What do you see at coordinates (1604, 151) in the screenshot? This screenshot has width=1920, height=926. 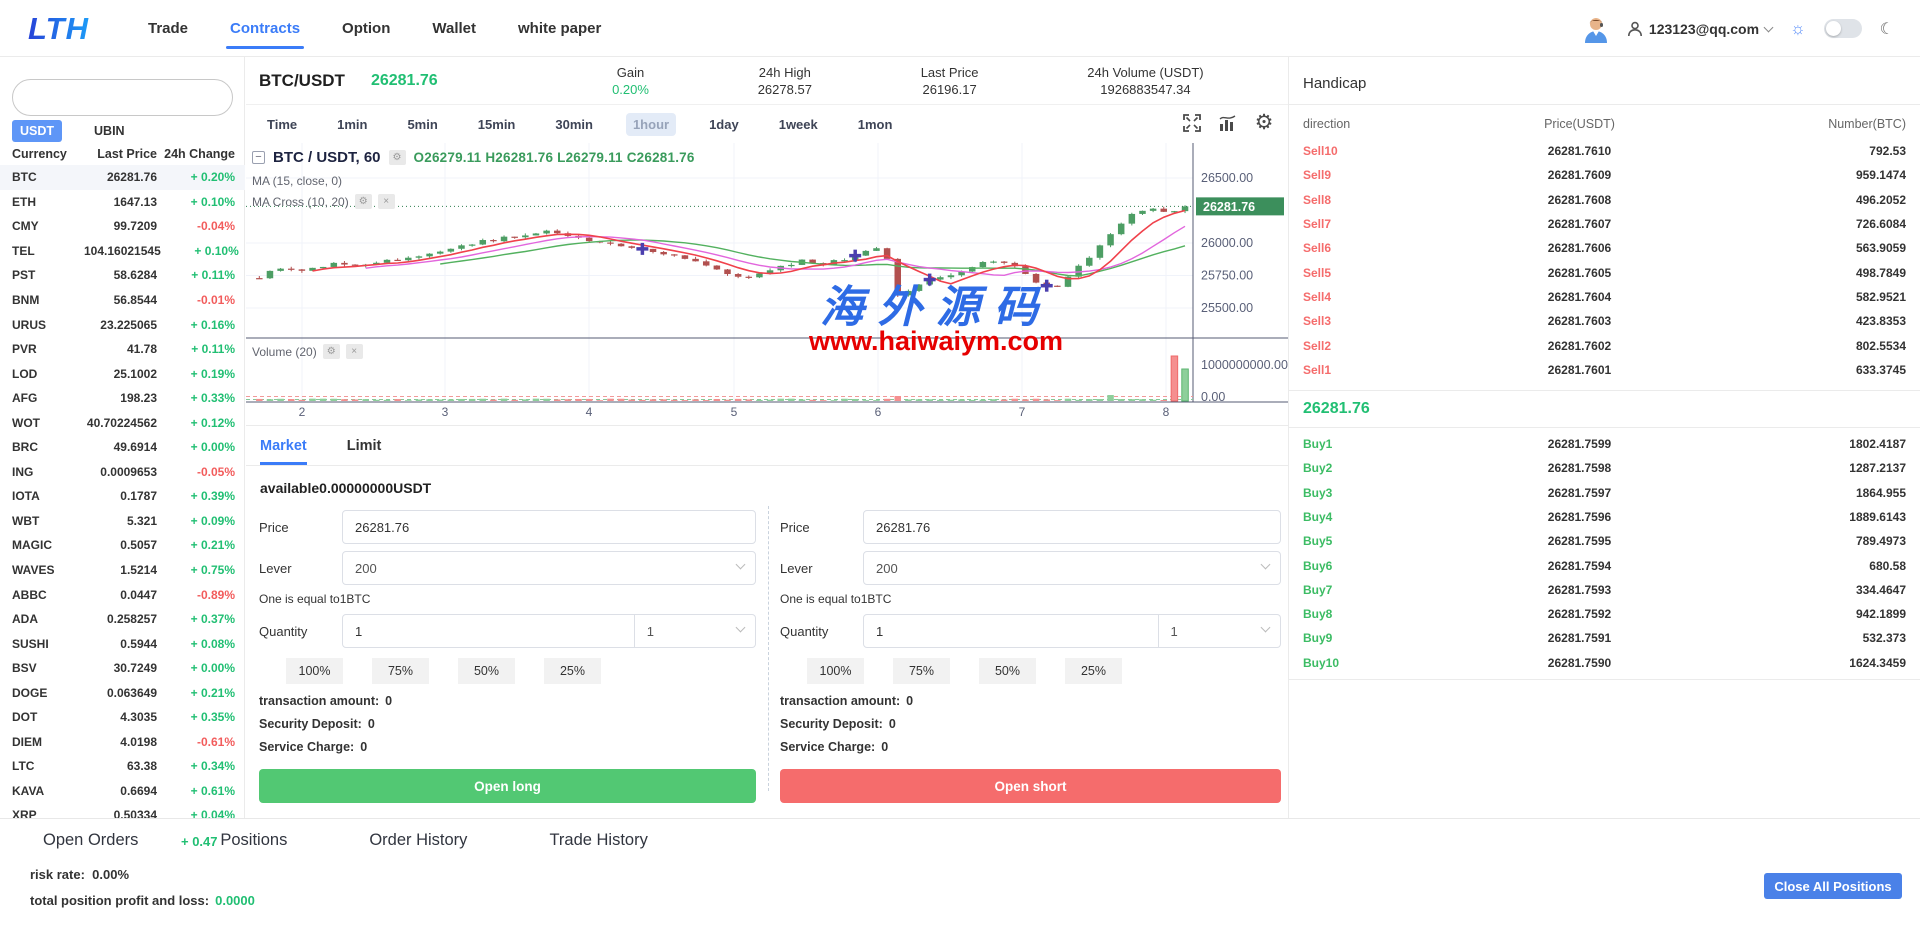 I see `sell-row-sell10: Sell10 26281.7610 792.53` at bounding box center [1604, 151].